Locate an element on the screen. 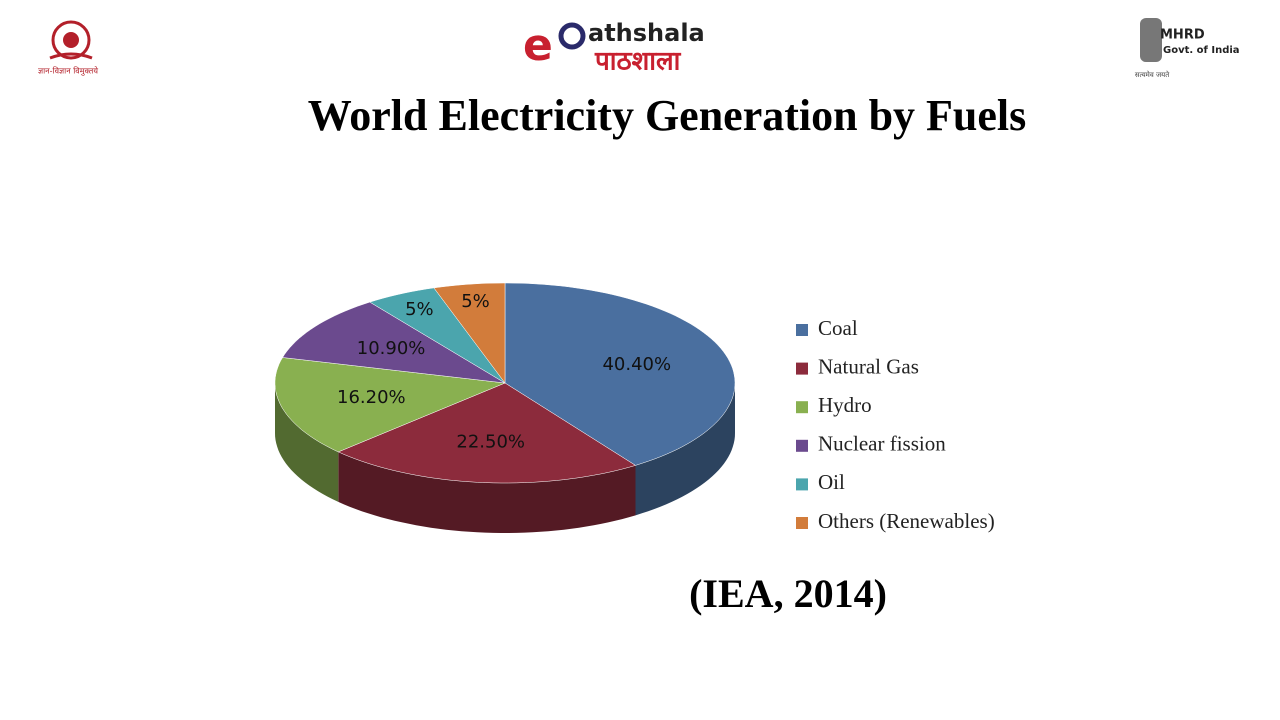 This screenshot has width=1280, height=720. legend-label: Nuclear fission is located at coordinates (882, 444).